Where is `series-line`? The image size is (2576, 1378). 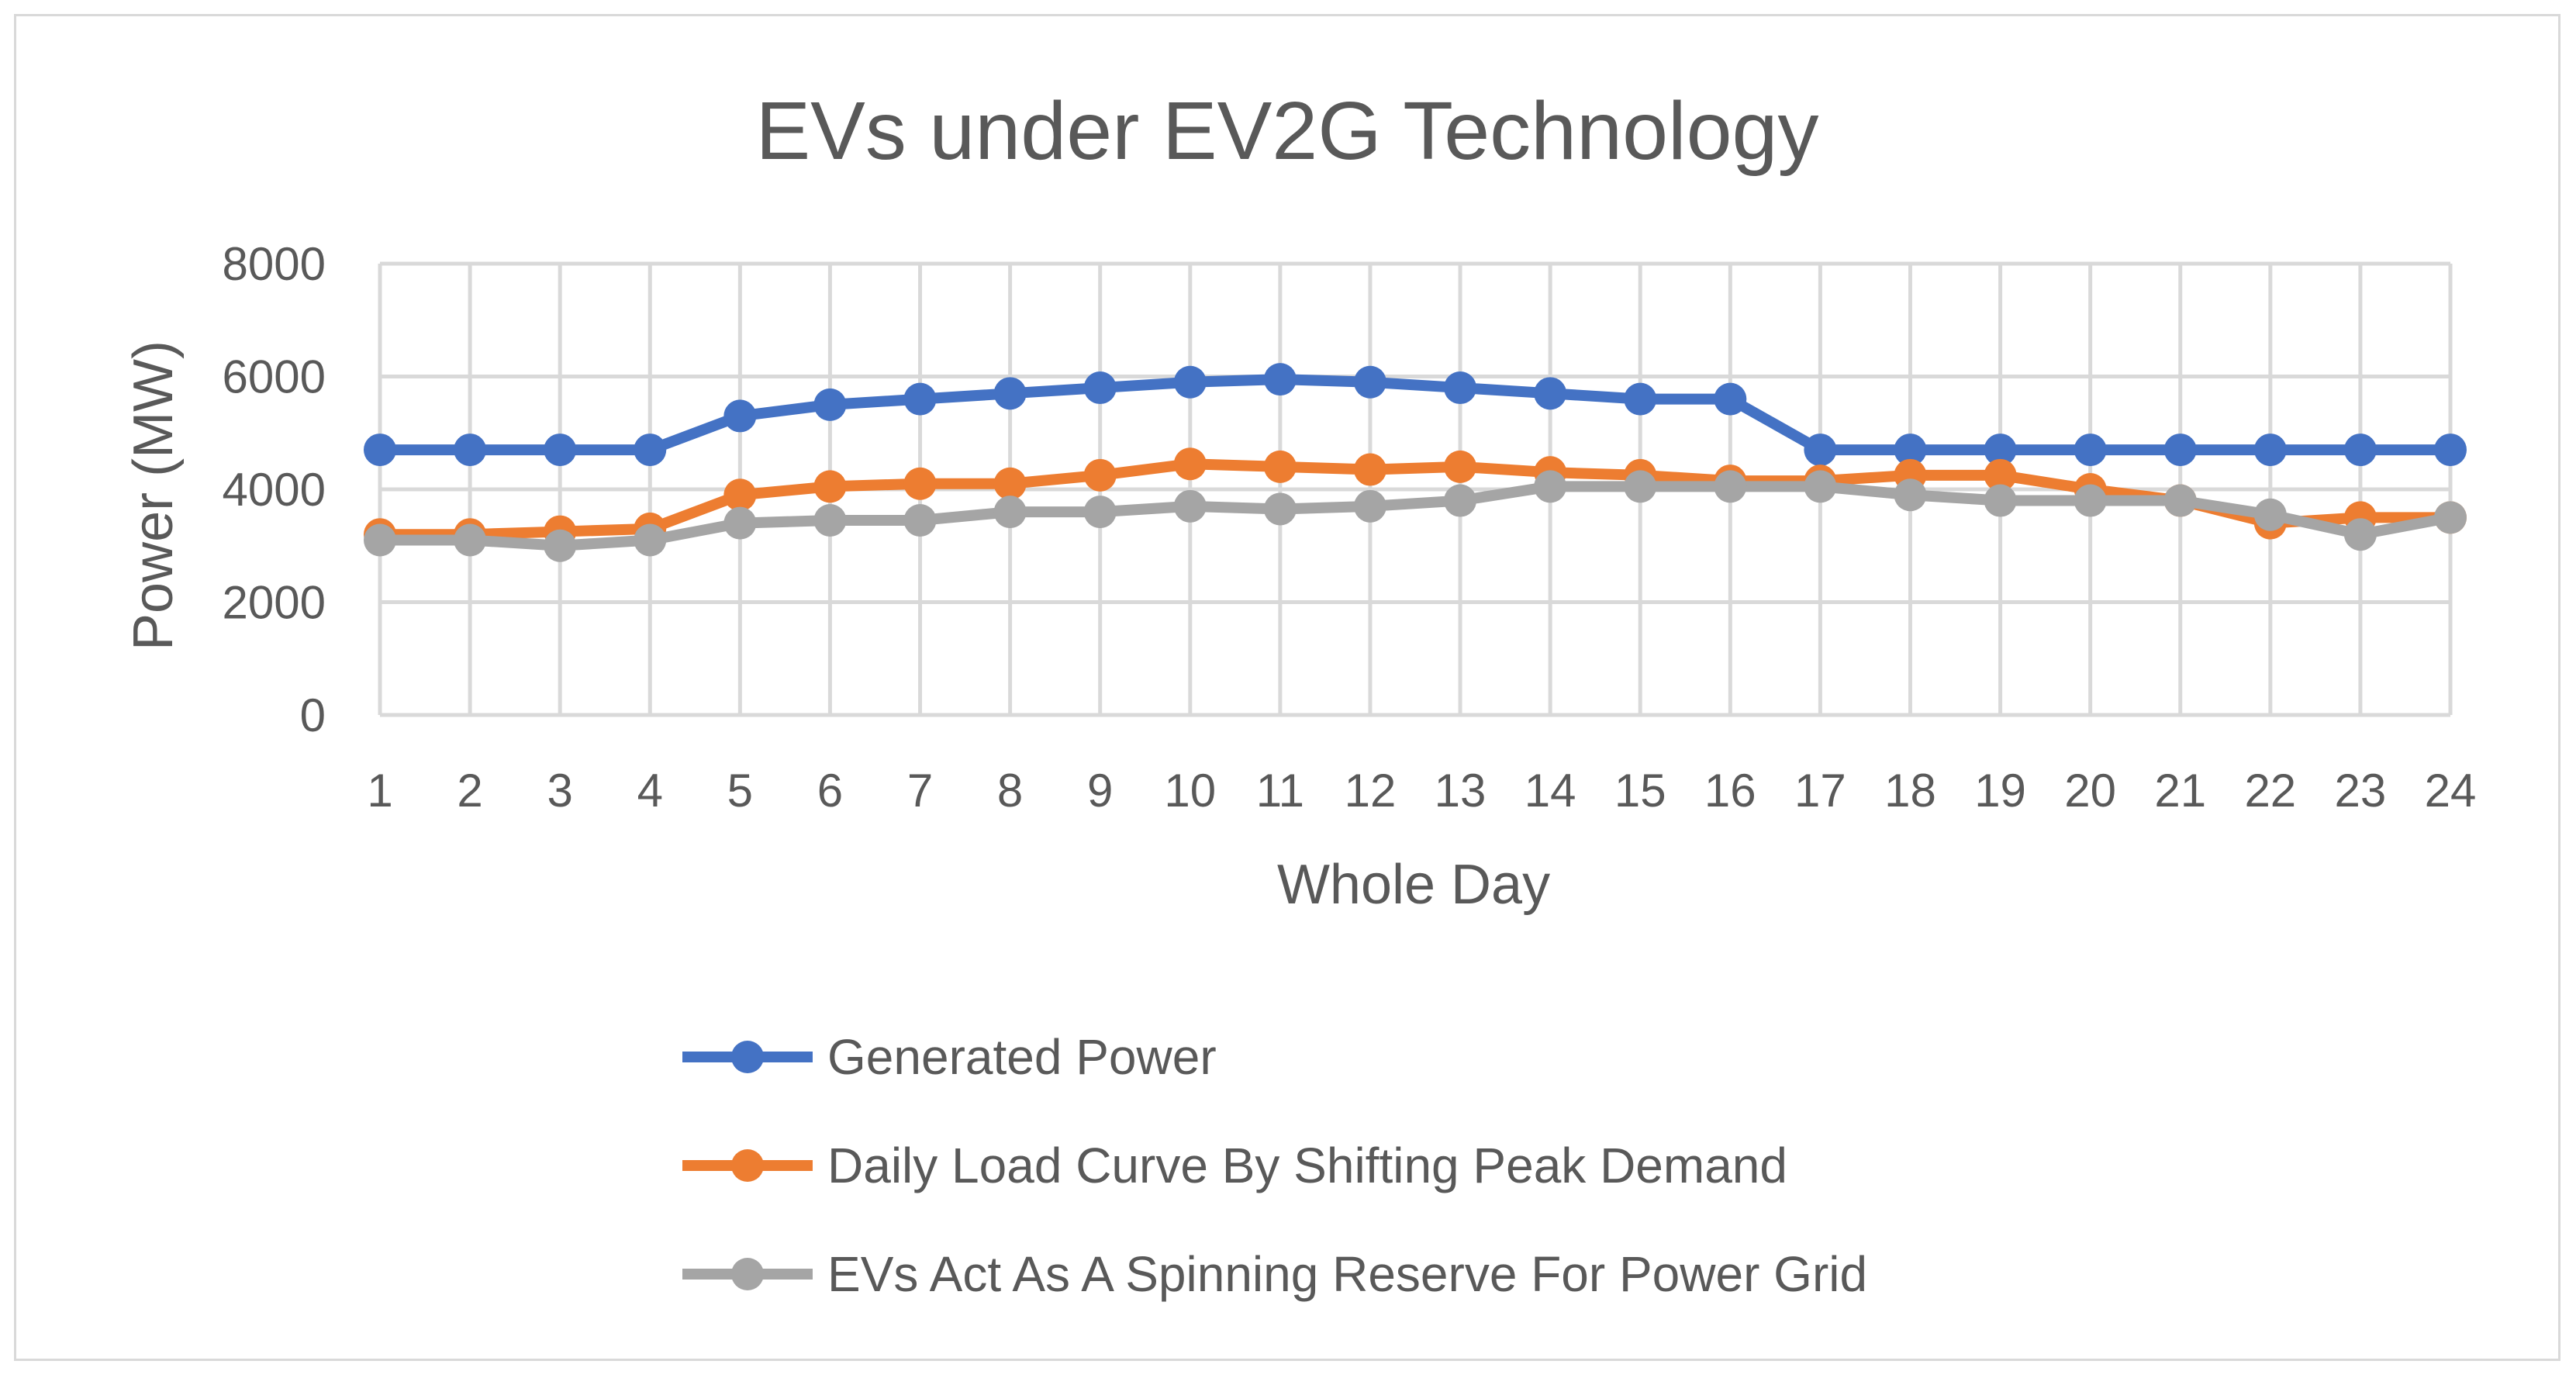 series-line is located at coordinates (1415, 415).